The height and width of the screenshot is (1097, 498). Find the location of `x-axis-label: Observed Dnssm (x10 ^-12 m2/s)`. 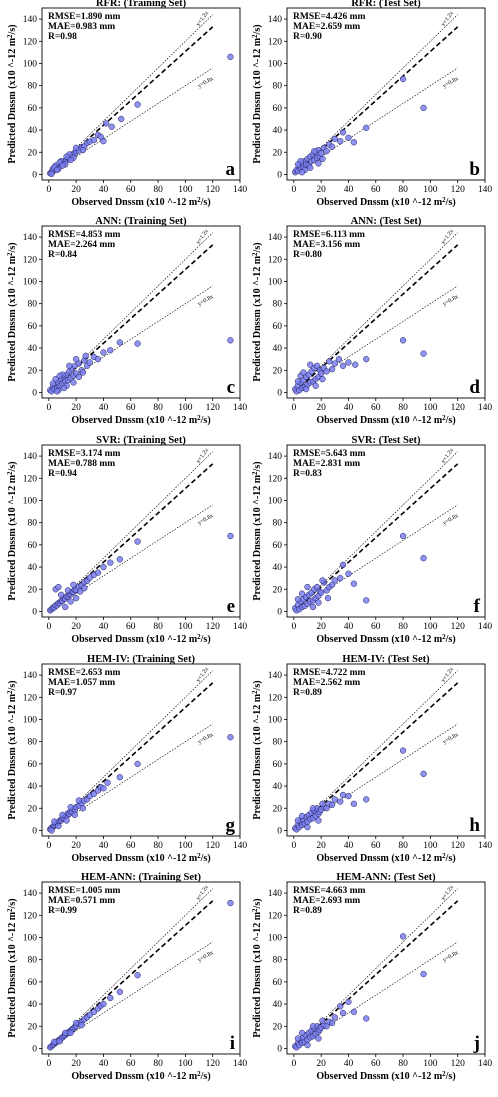

x-axis-label: Observed Dnssm (x10 ^-12 m2/s) is located at coordinates (385, 202).